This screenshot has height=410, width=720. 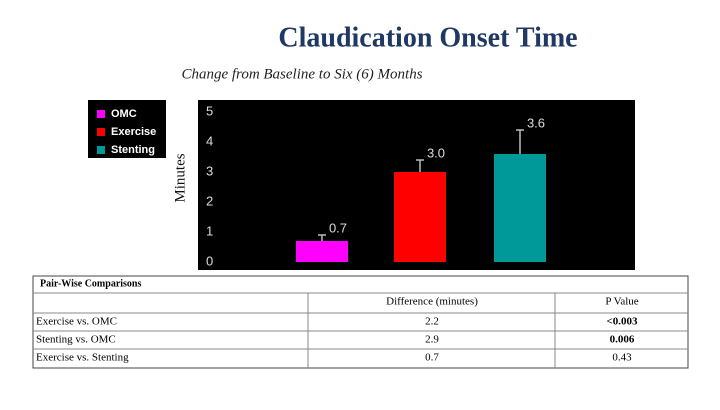 What do you see at coordinates (436, 152) in the screenshot?
I see `value-label: 3.0` at bounding box center [436, 152].